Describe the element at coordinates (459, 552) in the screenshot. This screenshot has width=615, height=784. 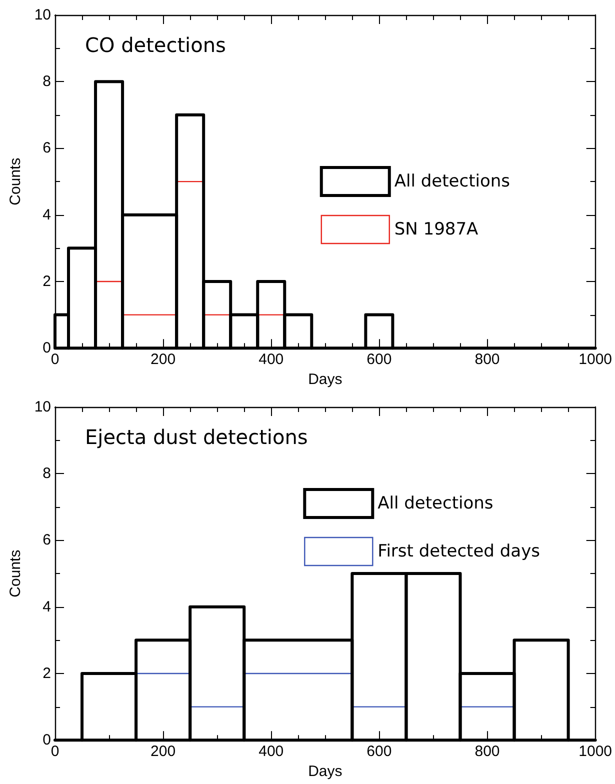
I see `legend-label: First detected days` at that location.